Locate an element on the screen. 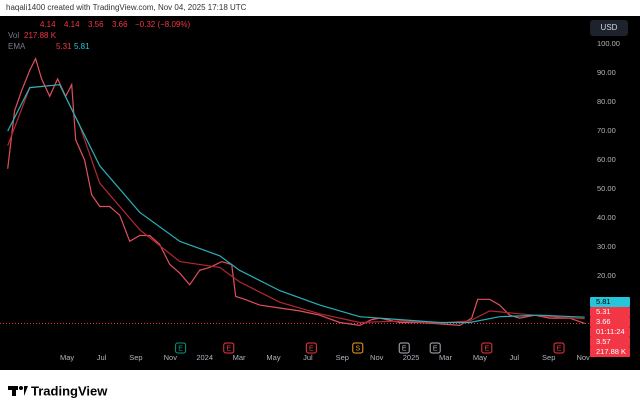 This screenshot has width=640, height=411. y-tick-label: 60.00 is located at coordinates (606, 159).